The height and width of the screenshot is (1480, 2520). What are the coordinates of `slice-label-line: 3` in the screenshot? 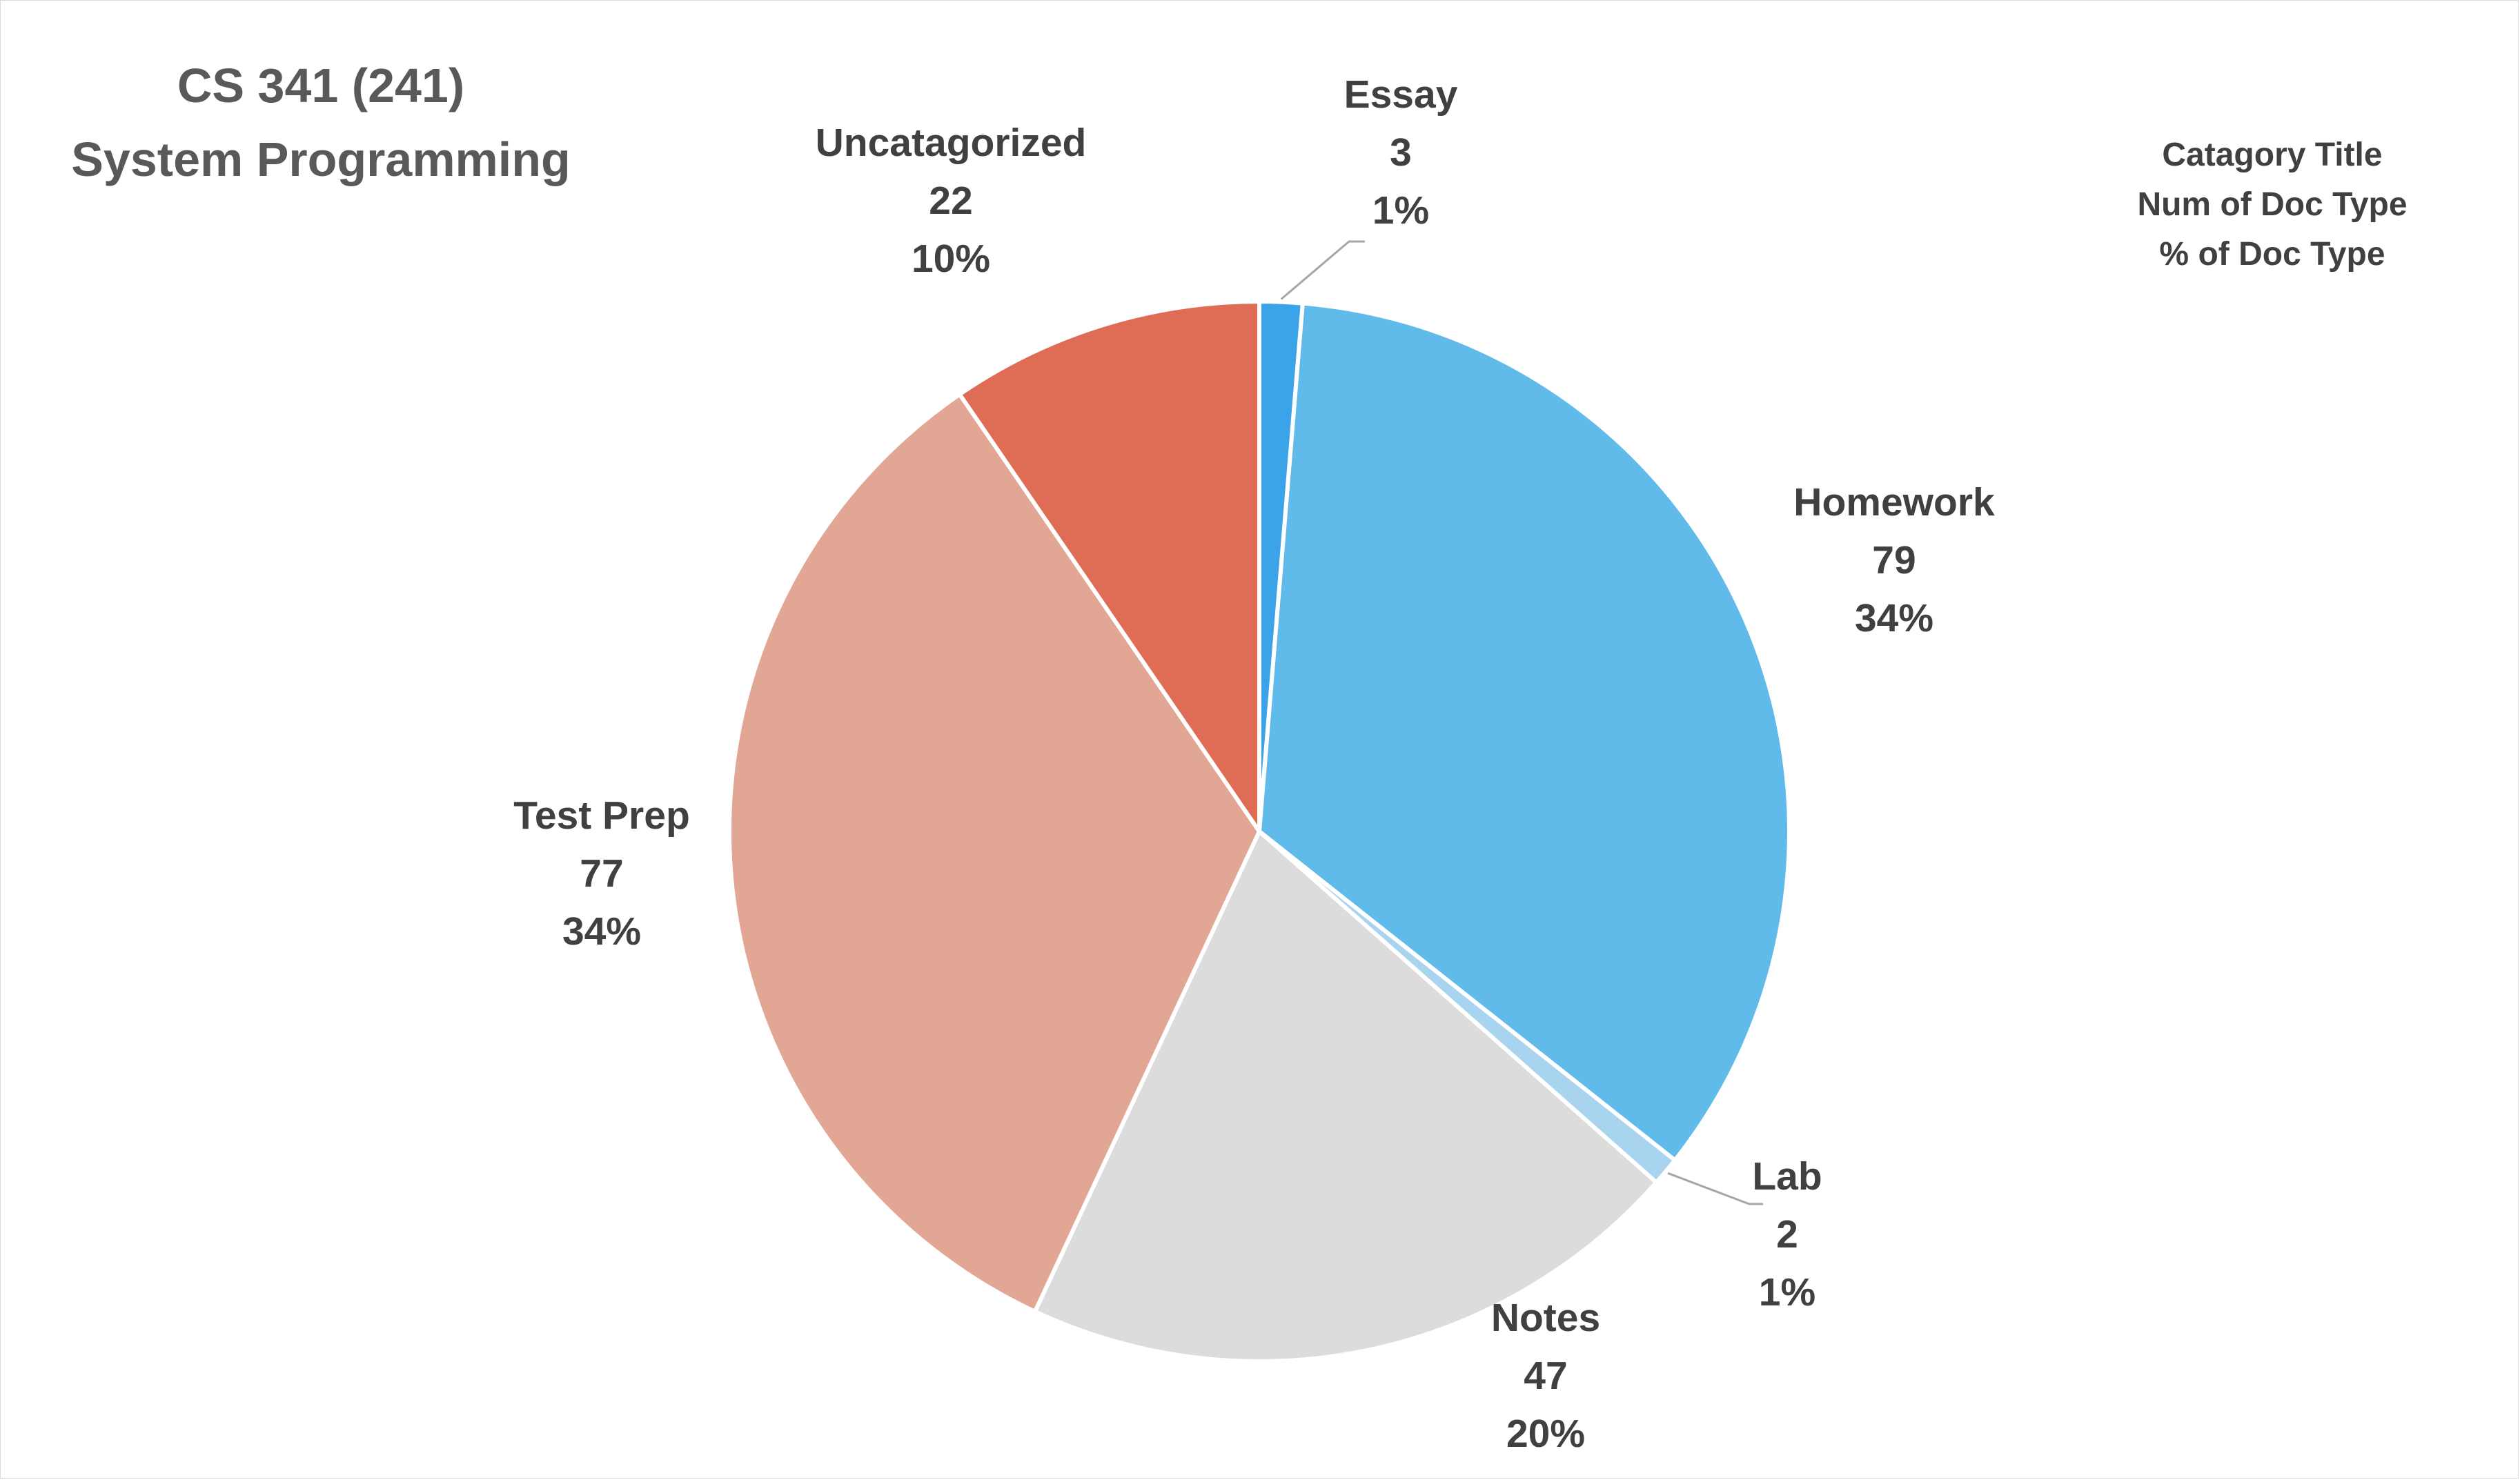 It's located at (1401, 152).